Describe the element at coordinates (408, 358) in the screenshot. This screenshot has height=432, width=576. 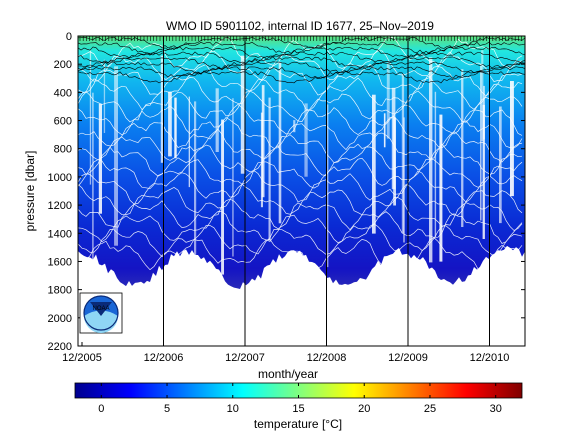
I see `x-tick-label: 12/2009` at that location.